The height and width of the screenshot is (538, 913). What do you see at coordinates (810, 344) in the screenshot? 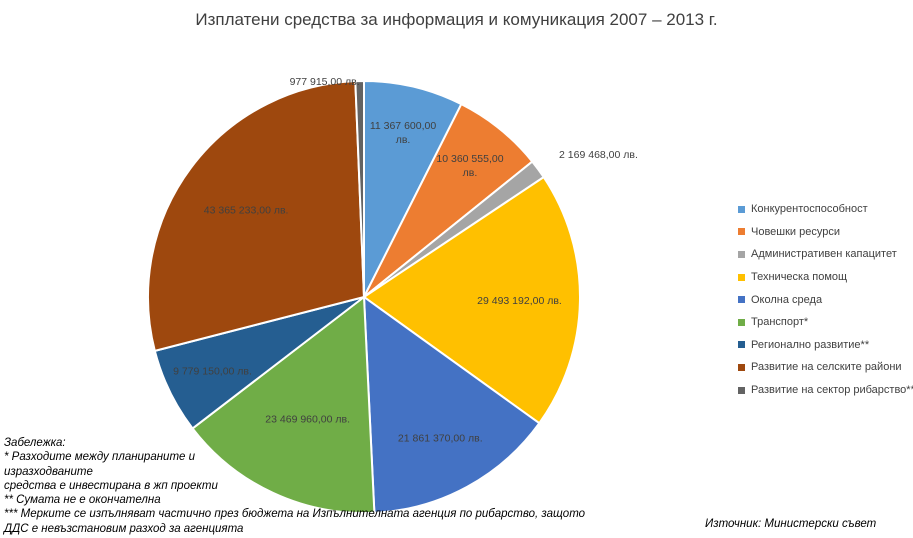
I see `legend-label: Регионално развитие**` at bounding box center [810, 344].